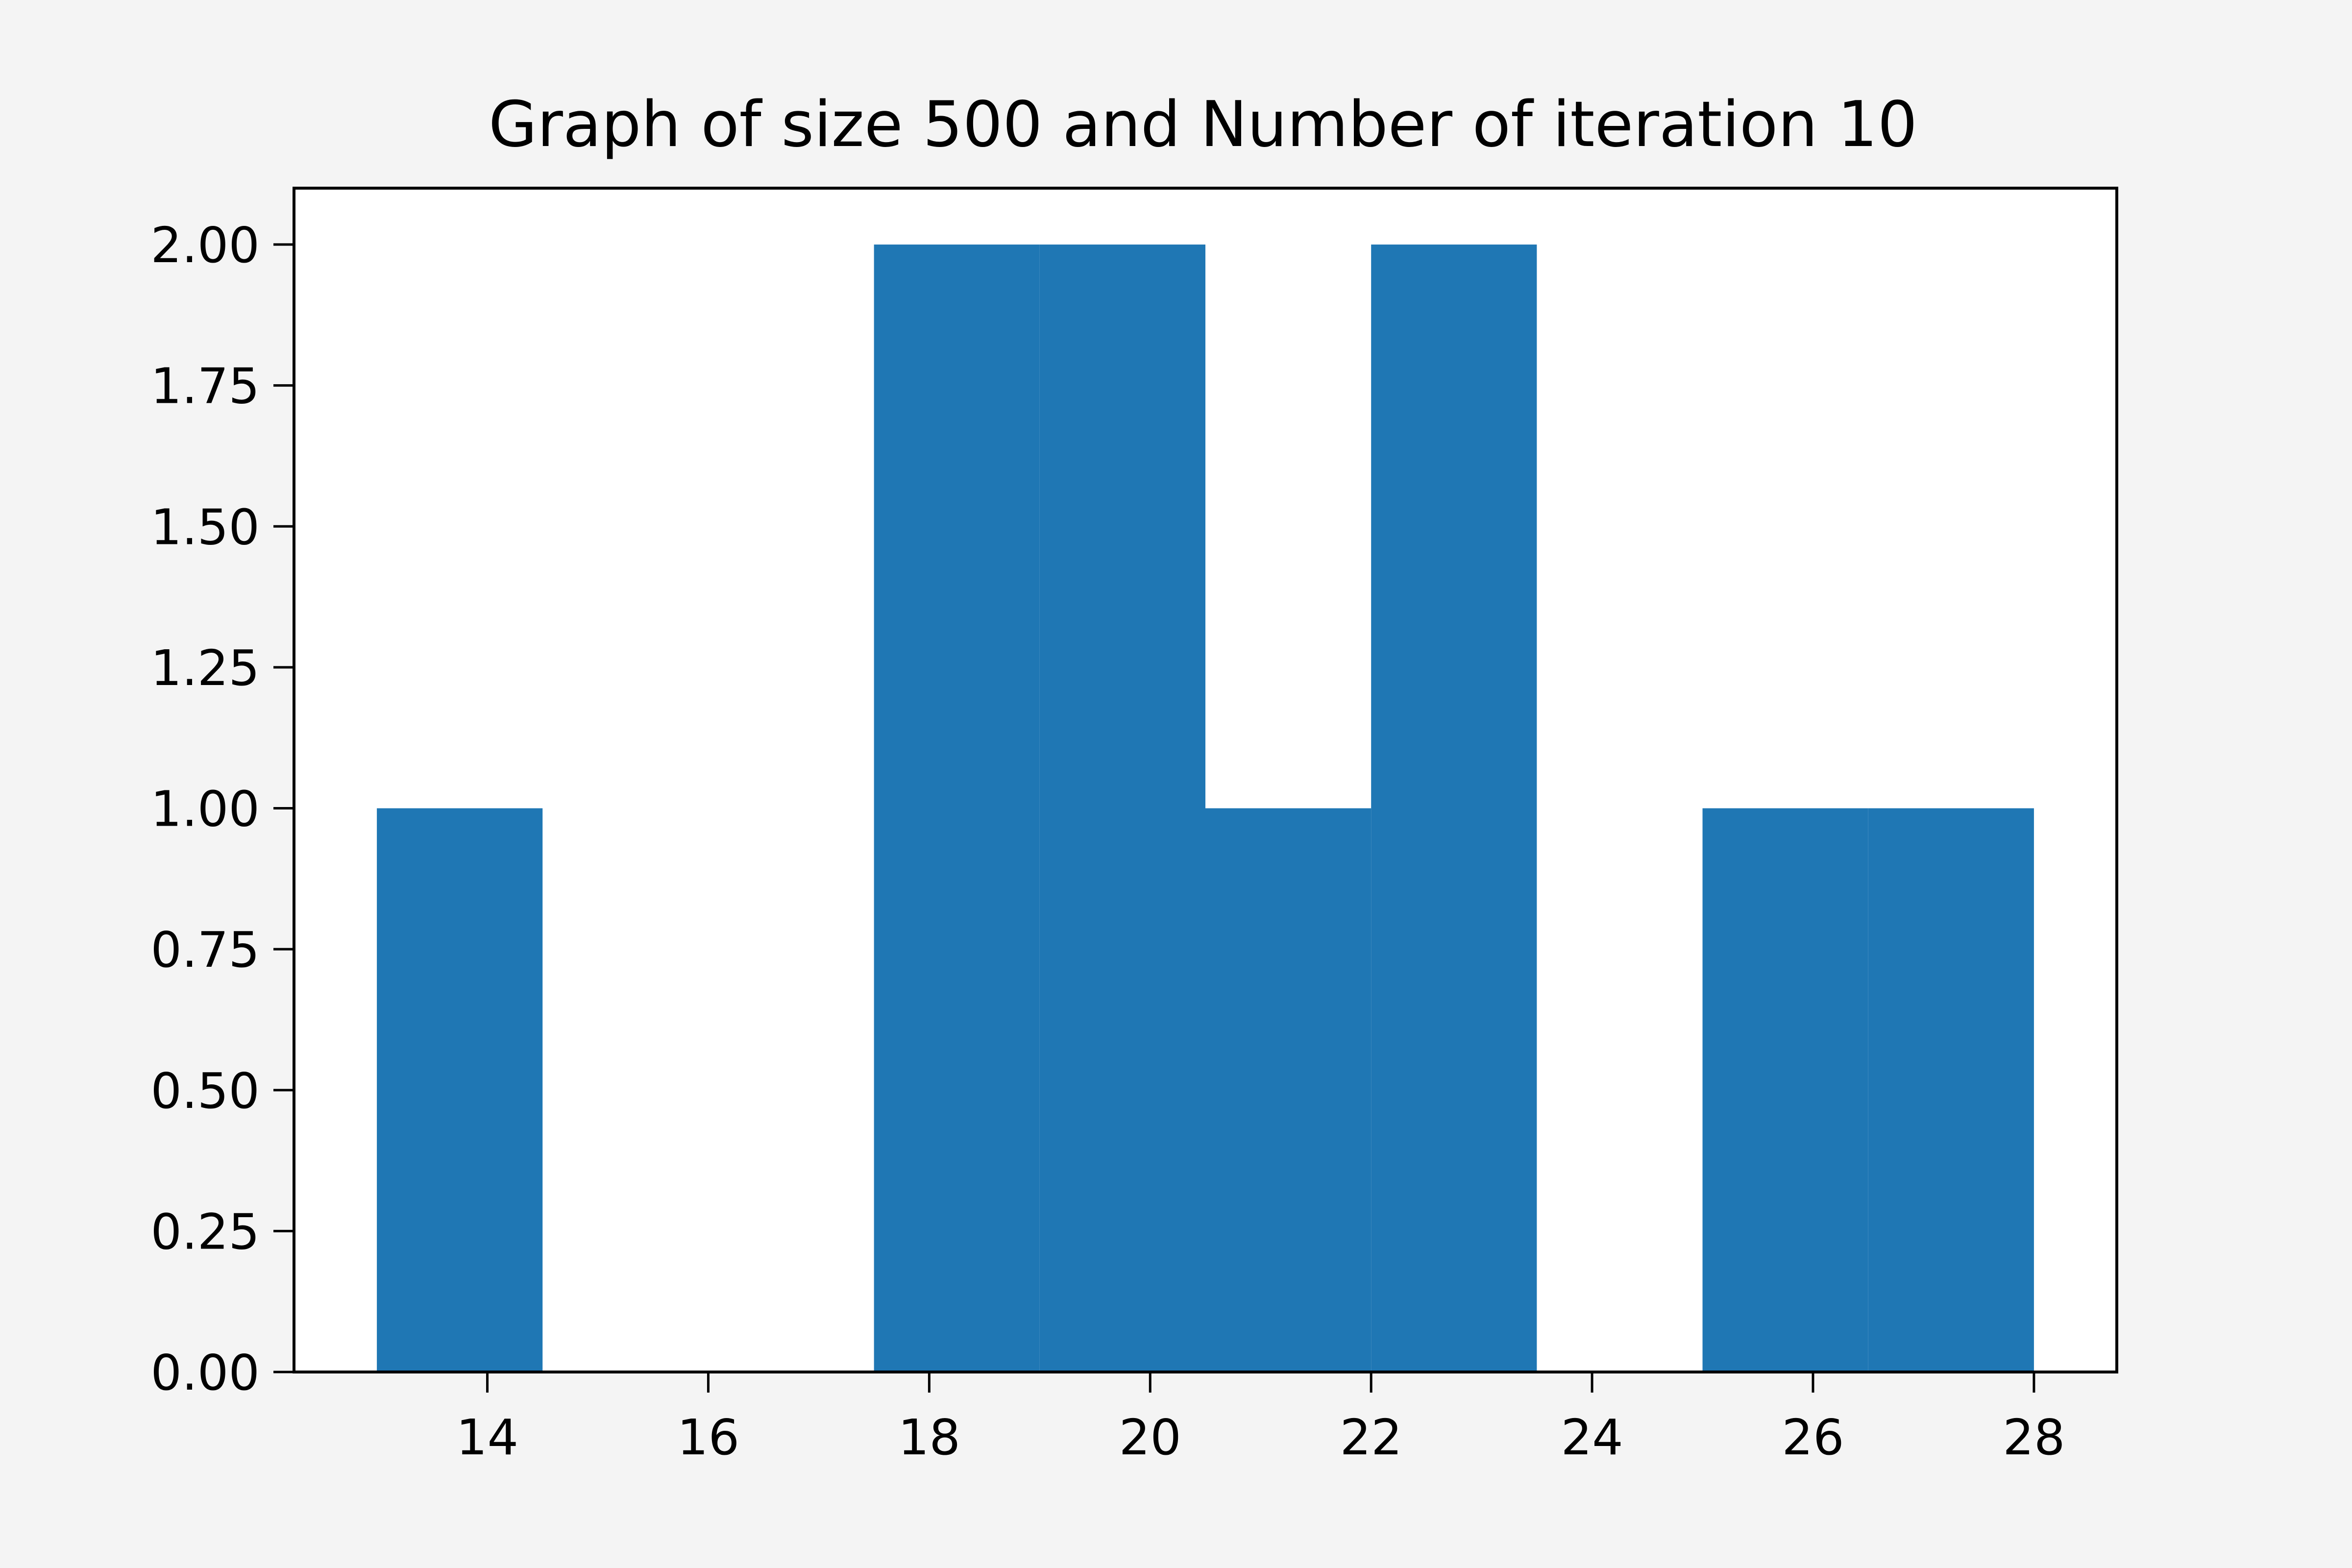  I want to click on x-tick-label: 16, so click(708, 1437).